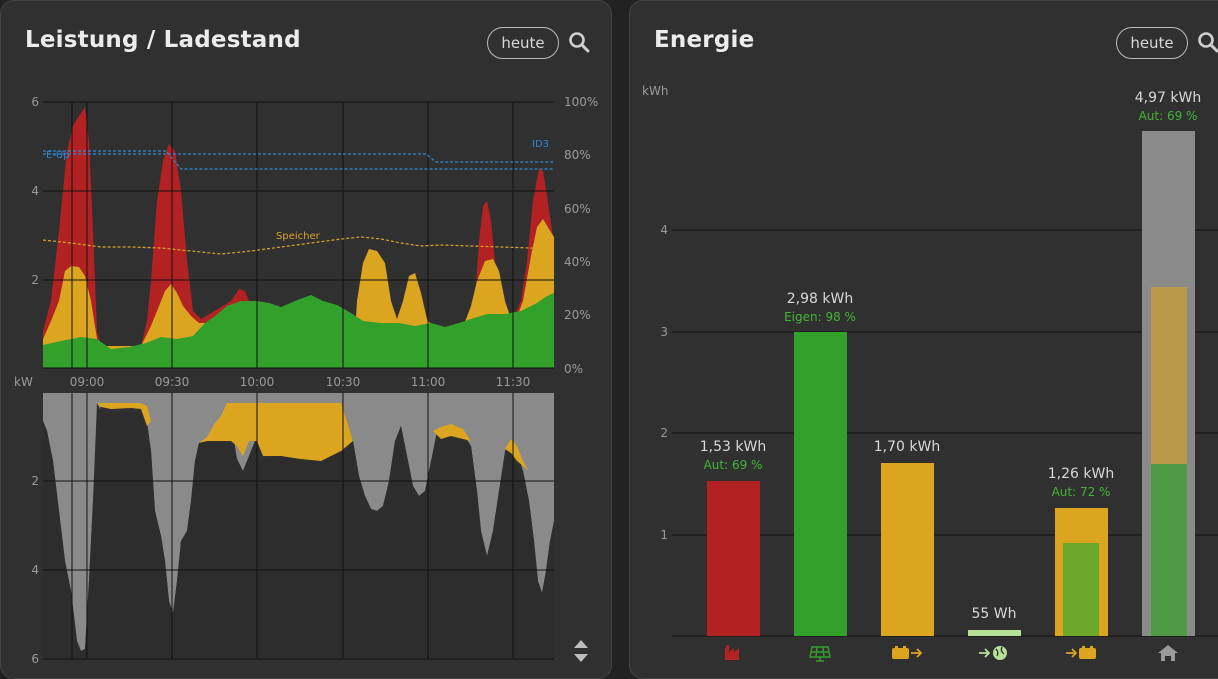 The height and width of the screenshot is (679, 1218). What do you see at coordinates (573, 369) in the screenshot?
I see `y2-tick: 0%` at bounding box center [573, 369].